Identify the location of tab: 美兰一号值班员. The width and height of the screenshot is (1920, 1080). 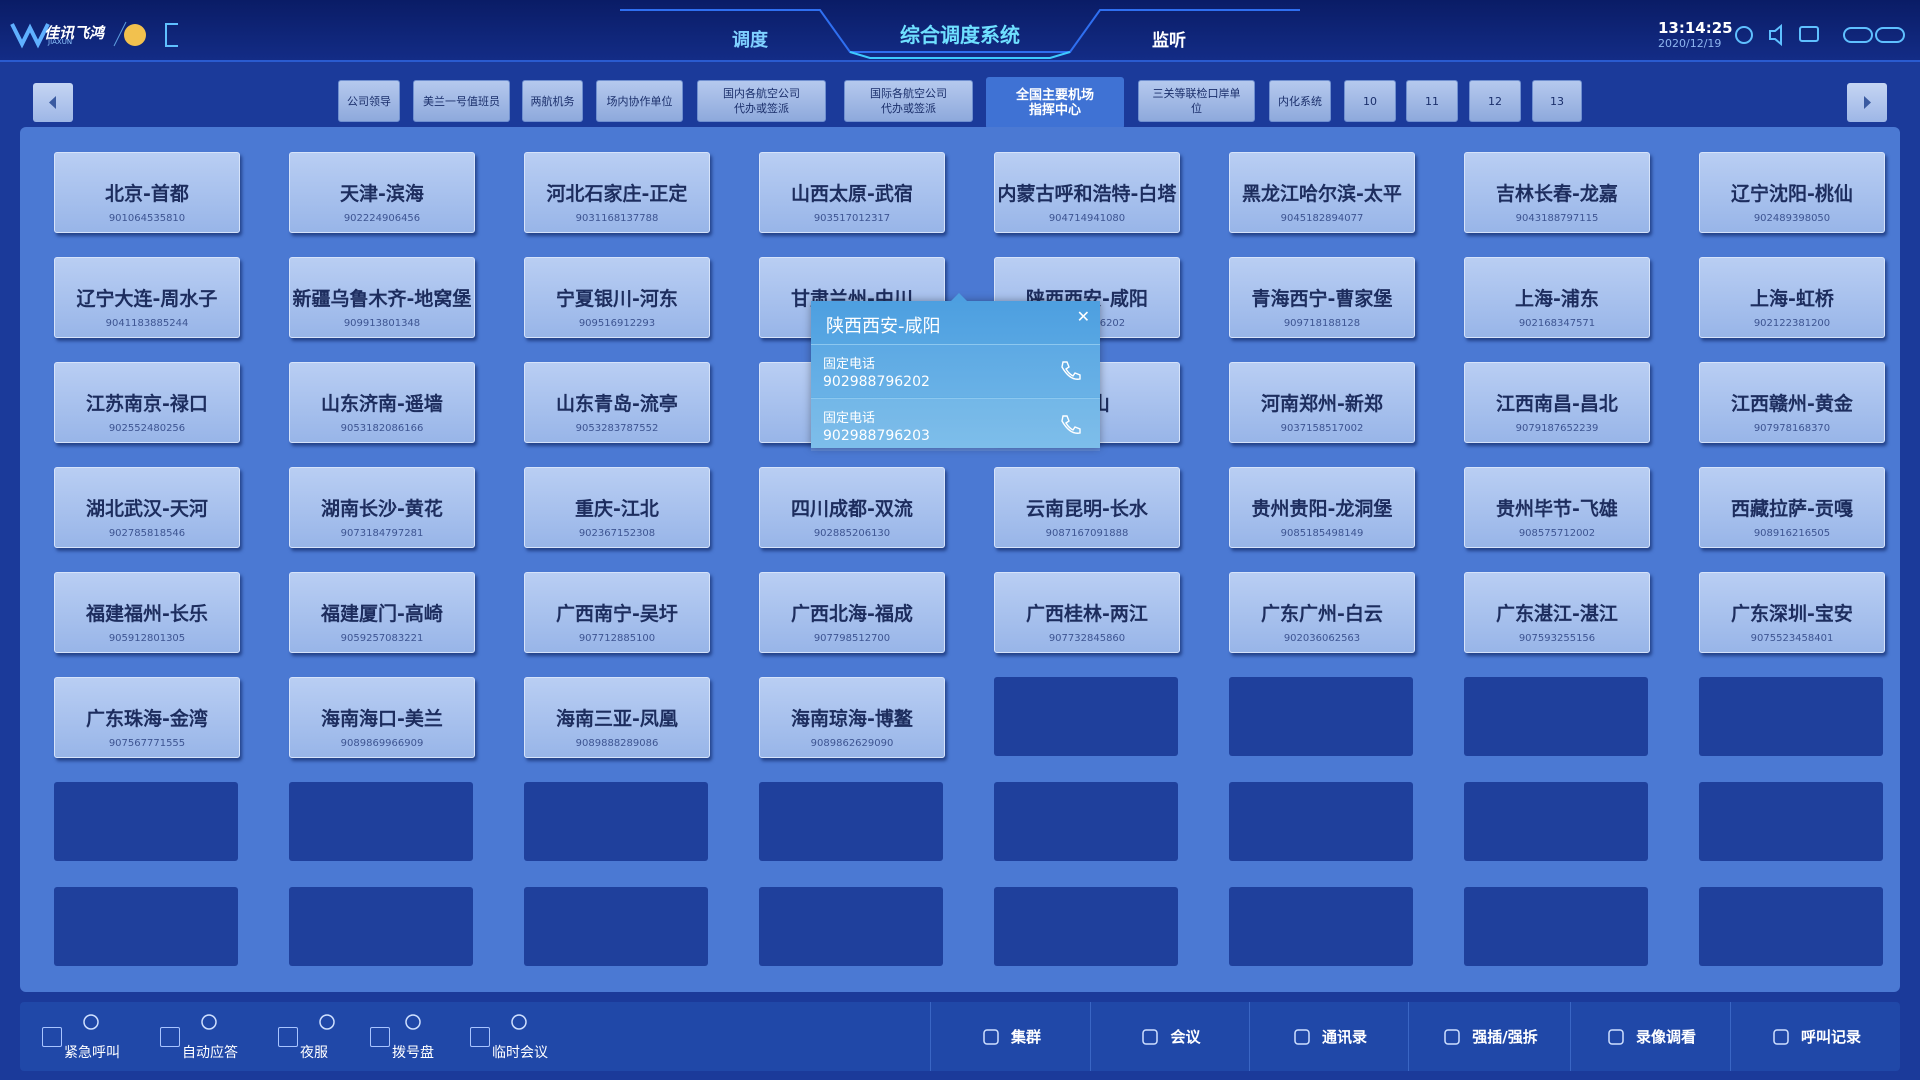
(461, 101).